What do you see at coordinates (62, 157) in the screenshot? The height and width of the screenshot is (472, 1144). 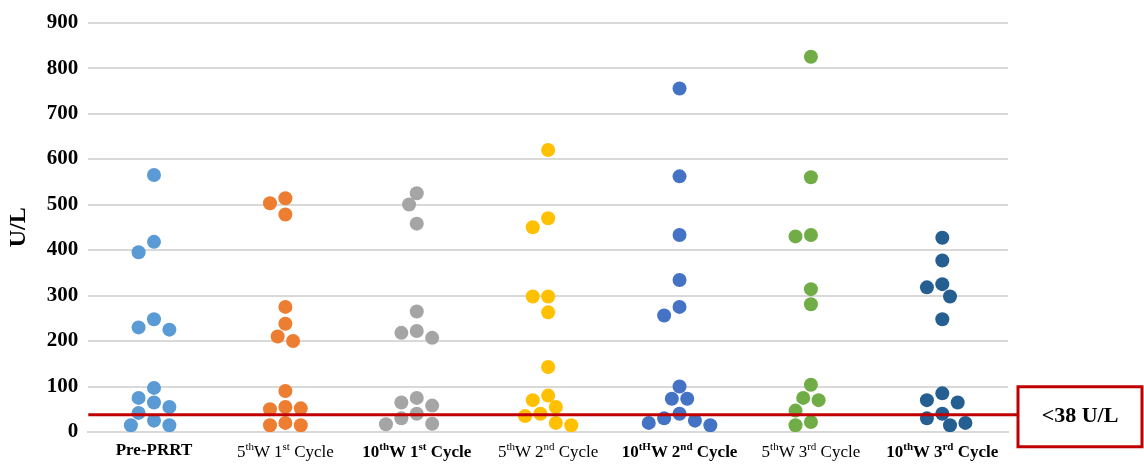 I see `y-tick-label: 600` at bounding box center [62, 157].